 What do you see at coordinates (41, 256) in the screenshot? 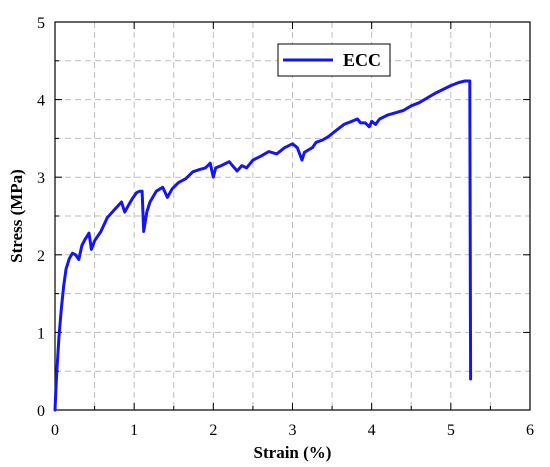
I see `y-tick-label: 2` at bounding box center [41, 256].